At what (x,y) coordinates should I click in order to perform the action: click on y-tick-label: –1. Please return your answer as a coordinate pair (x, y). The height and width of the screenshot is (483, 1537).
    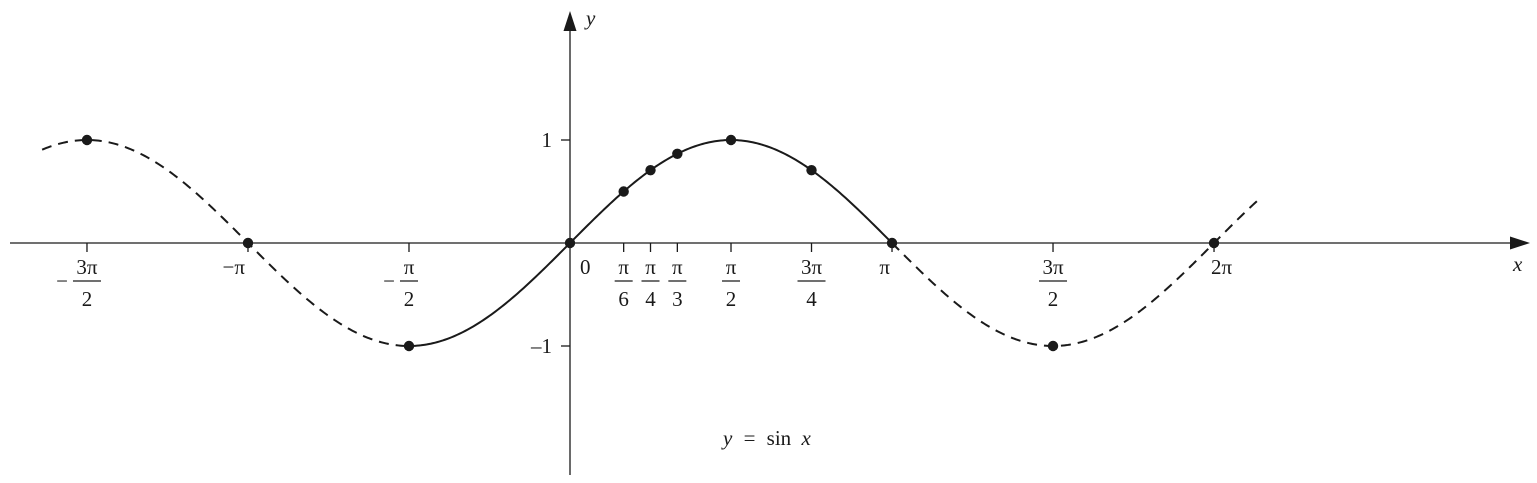
    Looking at the image, I should click on (541, 346).